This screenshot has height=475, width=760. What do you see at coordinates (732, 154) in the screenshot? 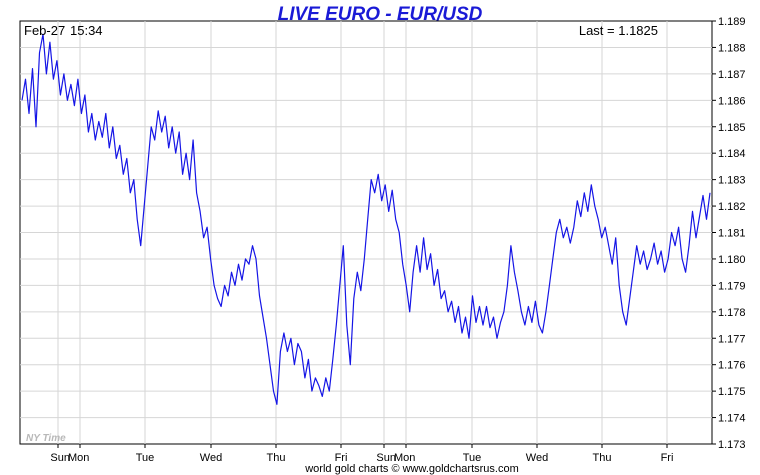
I see `y-tick-label: 1.184` at bounding box center [732, 154].